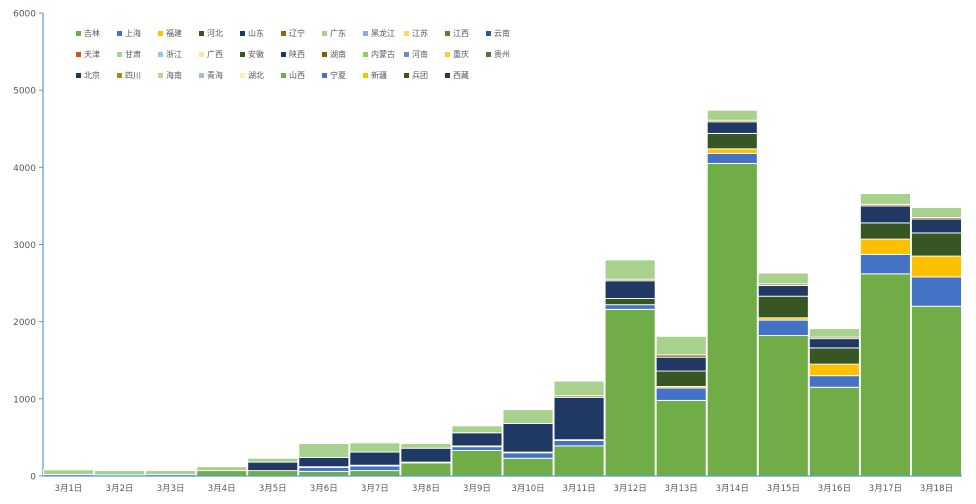 The height and width of the screenshot is (504, 976). What do you see at coordinates (379, 33) in the screenshot?
I see `legend-item-黑龙江: 黑龙江` at bounding box center [379, 33].